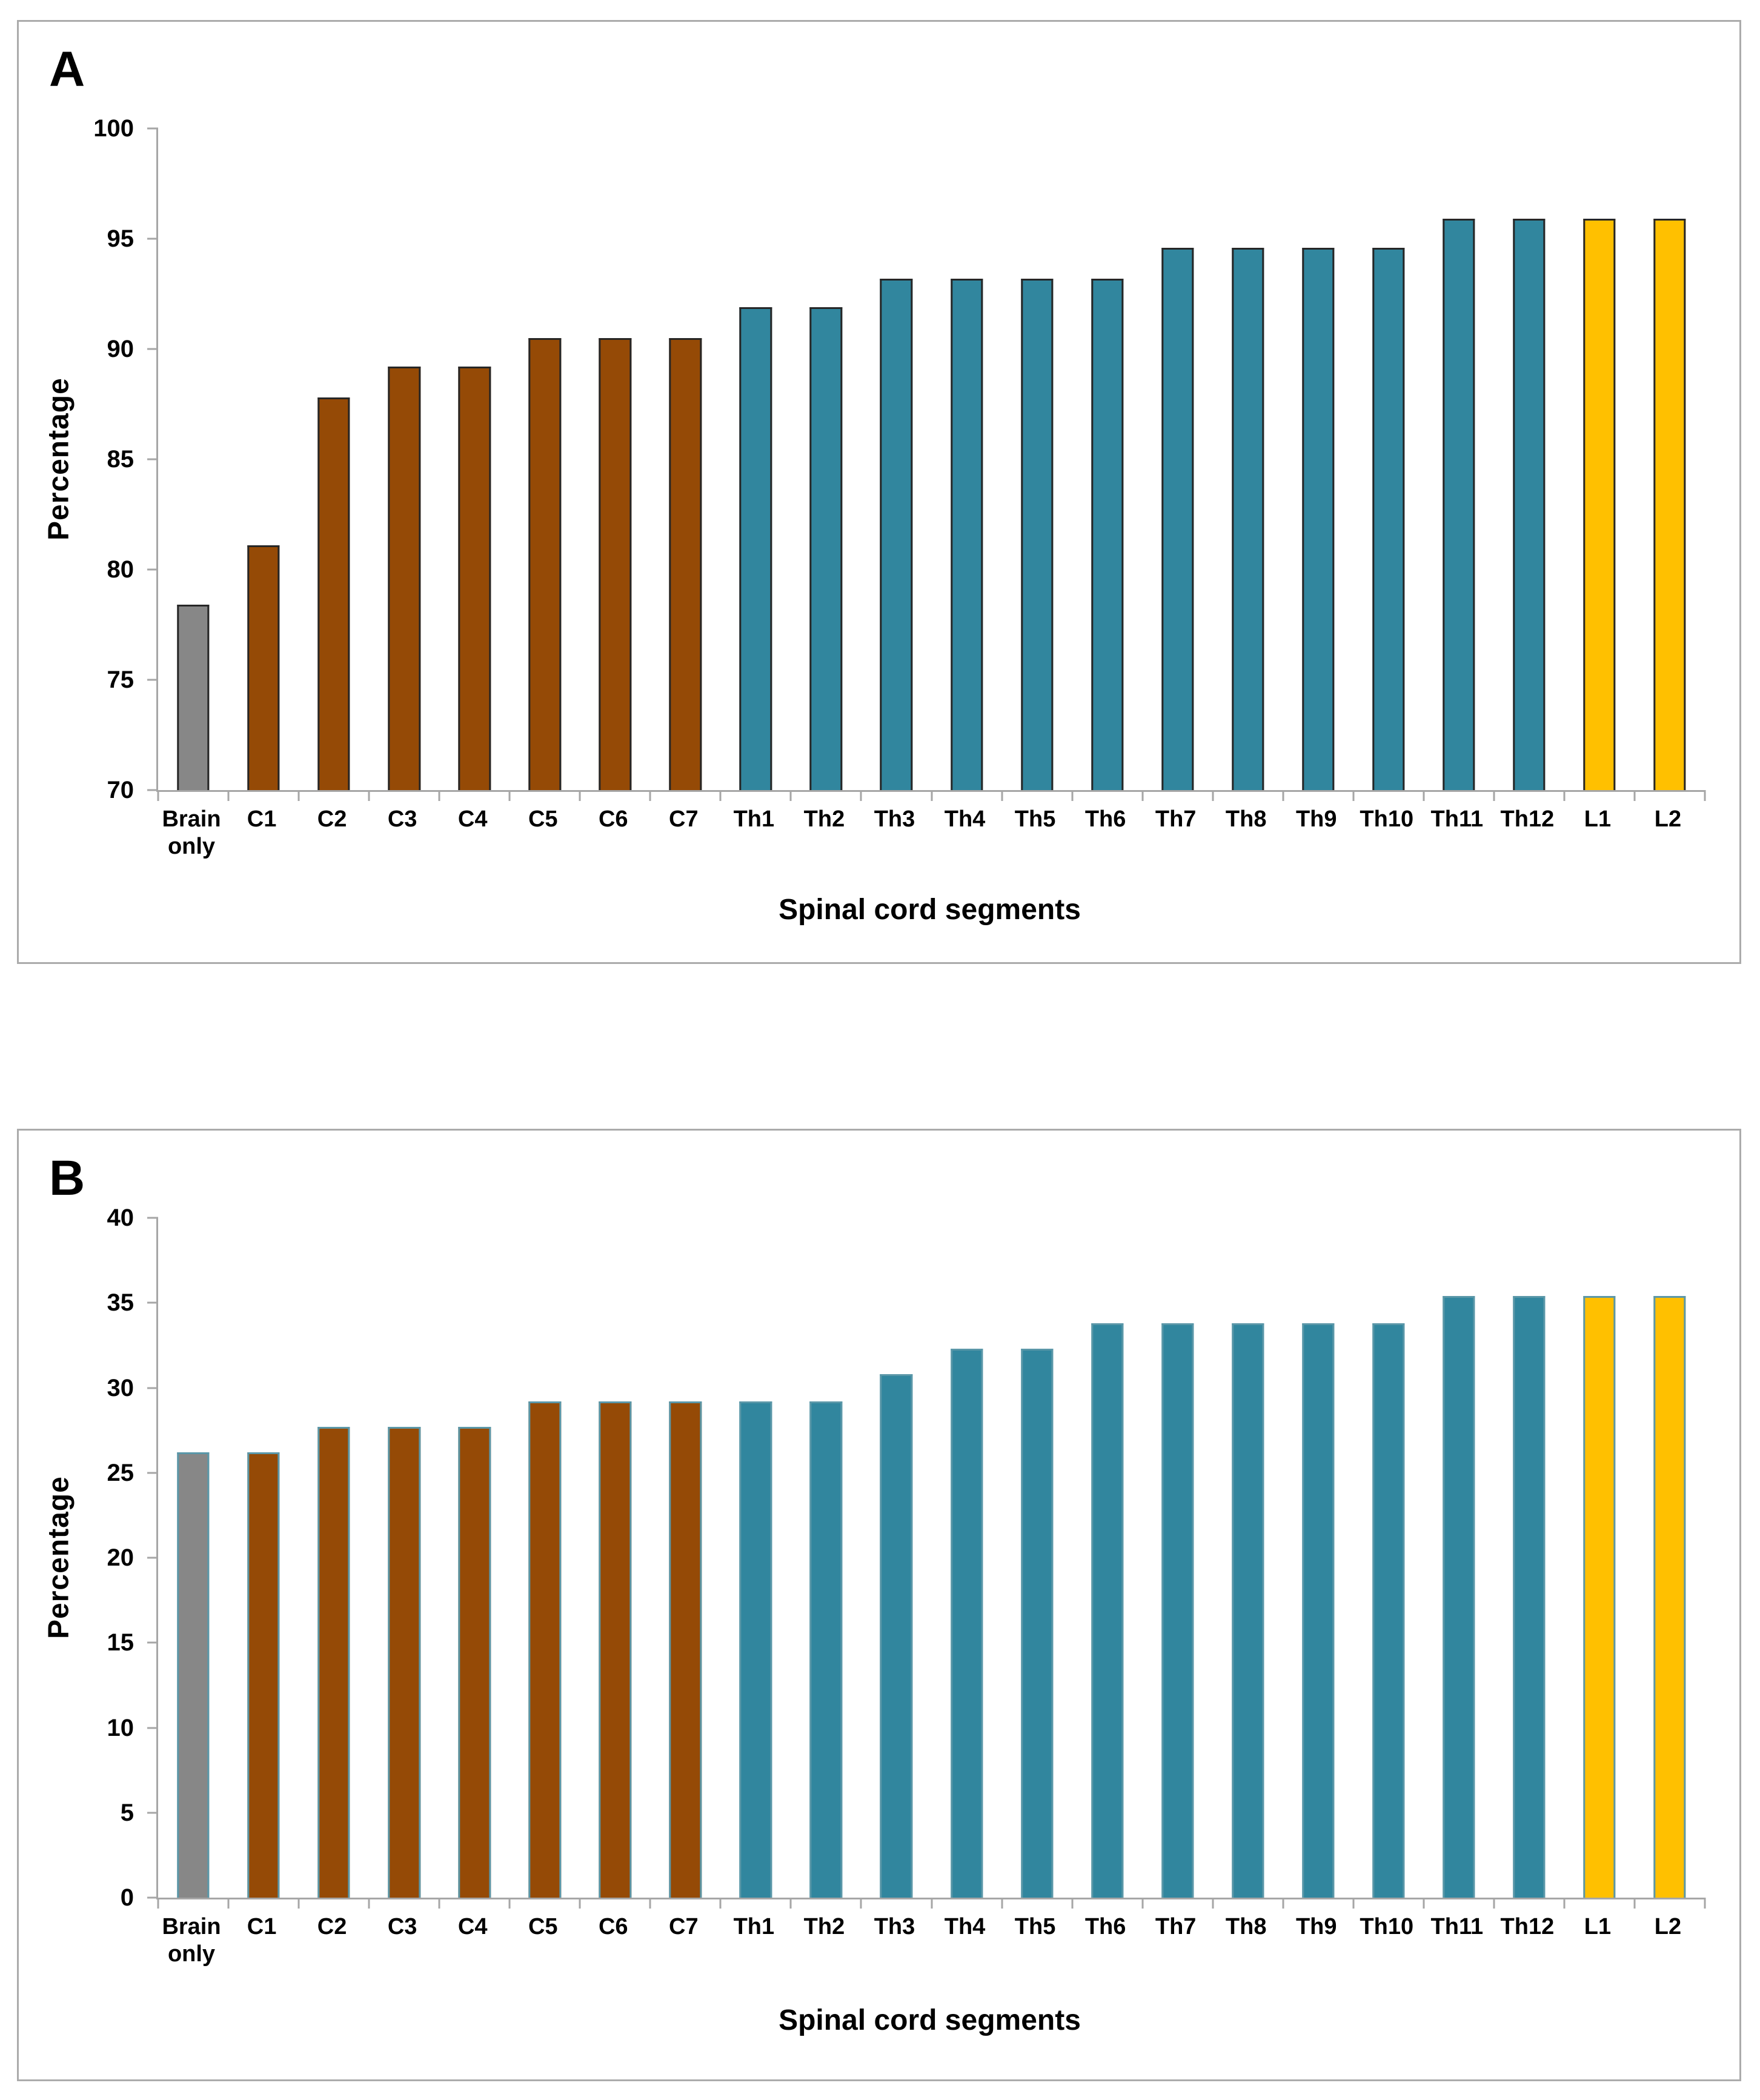 The height and width of the screenshot is (2100, 1760). What do you see at coordinates (1037, 534) in the screenshot?
I see `panel-a-bar-th5` at bounding box center [1037, 534].